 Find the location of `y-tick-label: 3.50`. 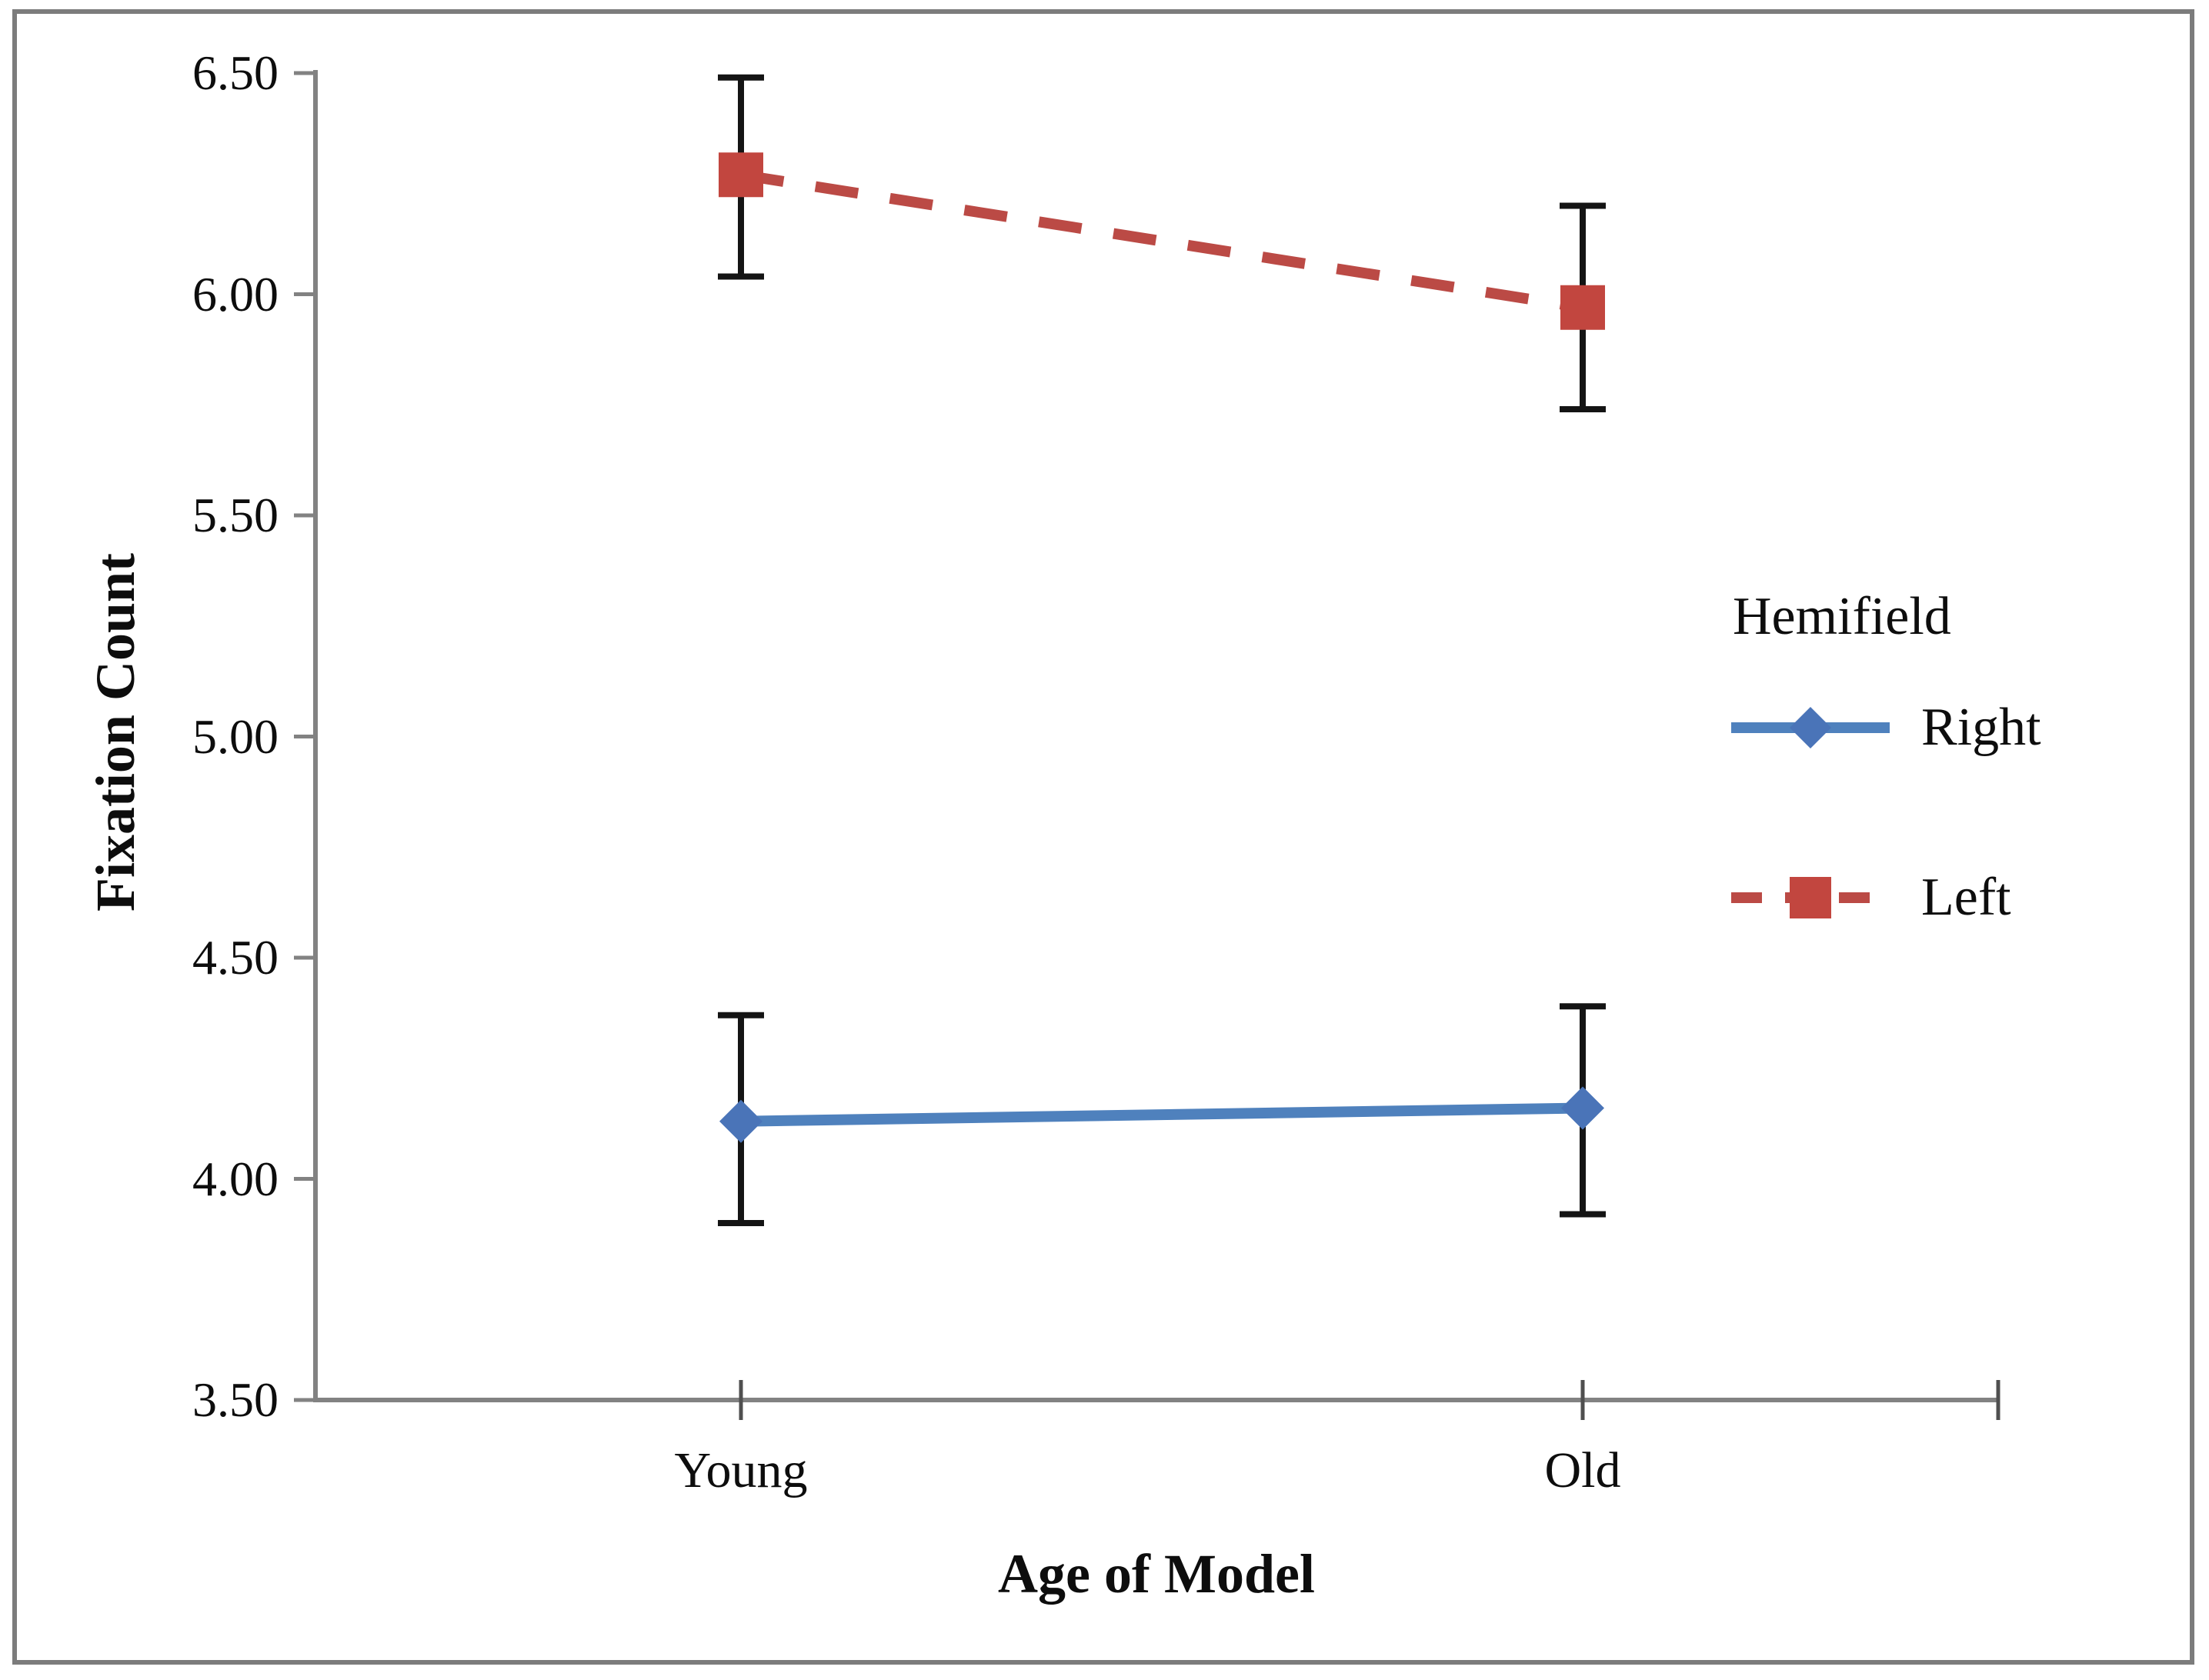

y-tick-label: 3.50 is located at coordinates (236, 1400).